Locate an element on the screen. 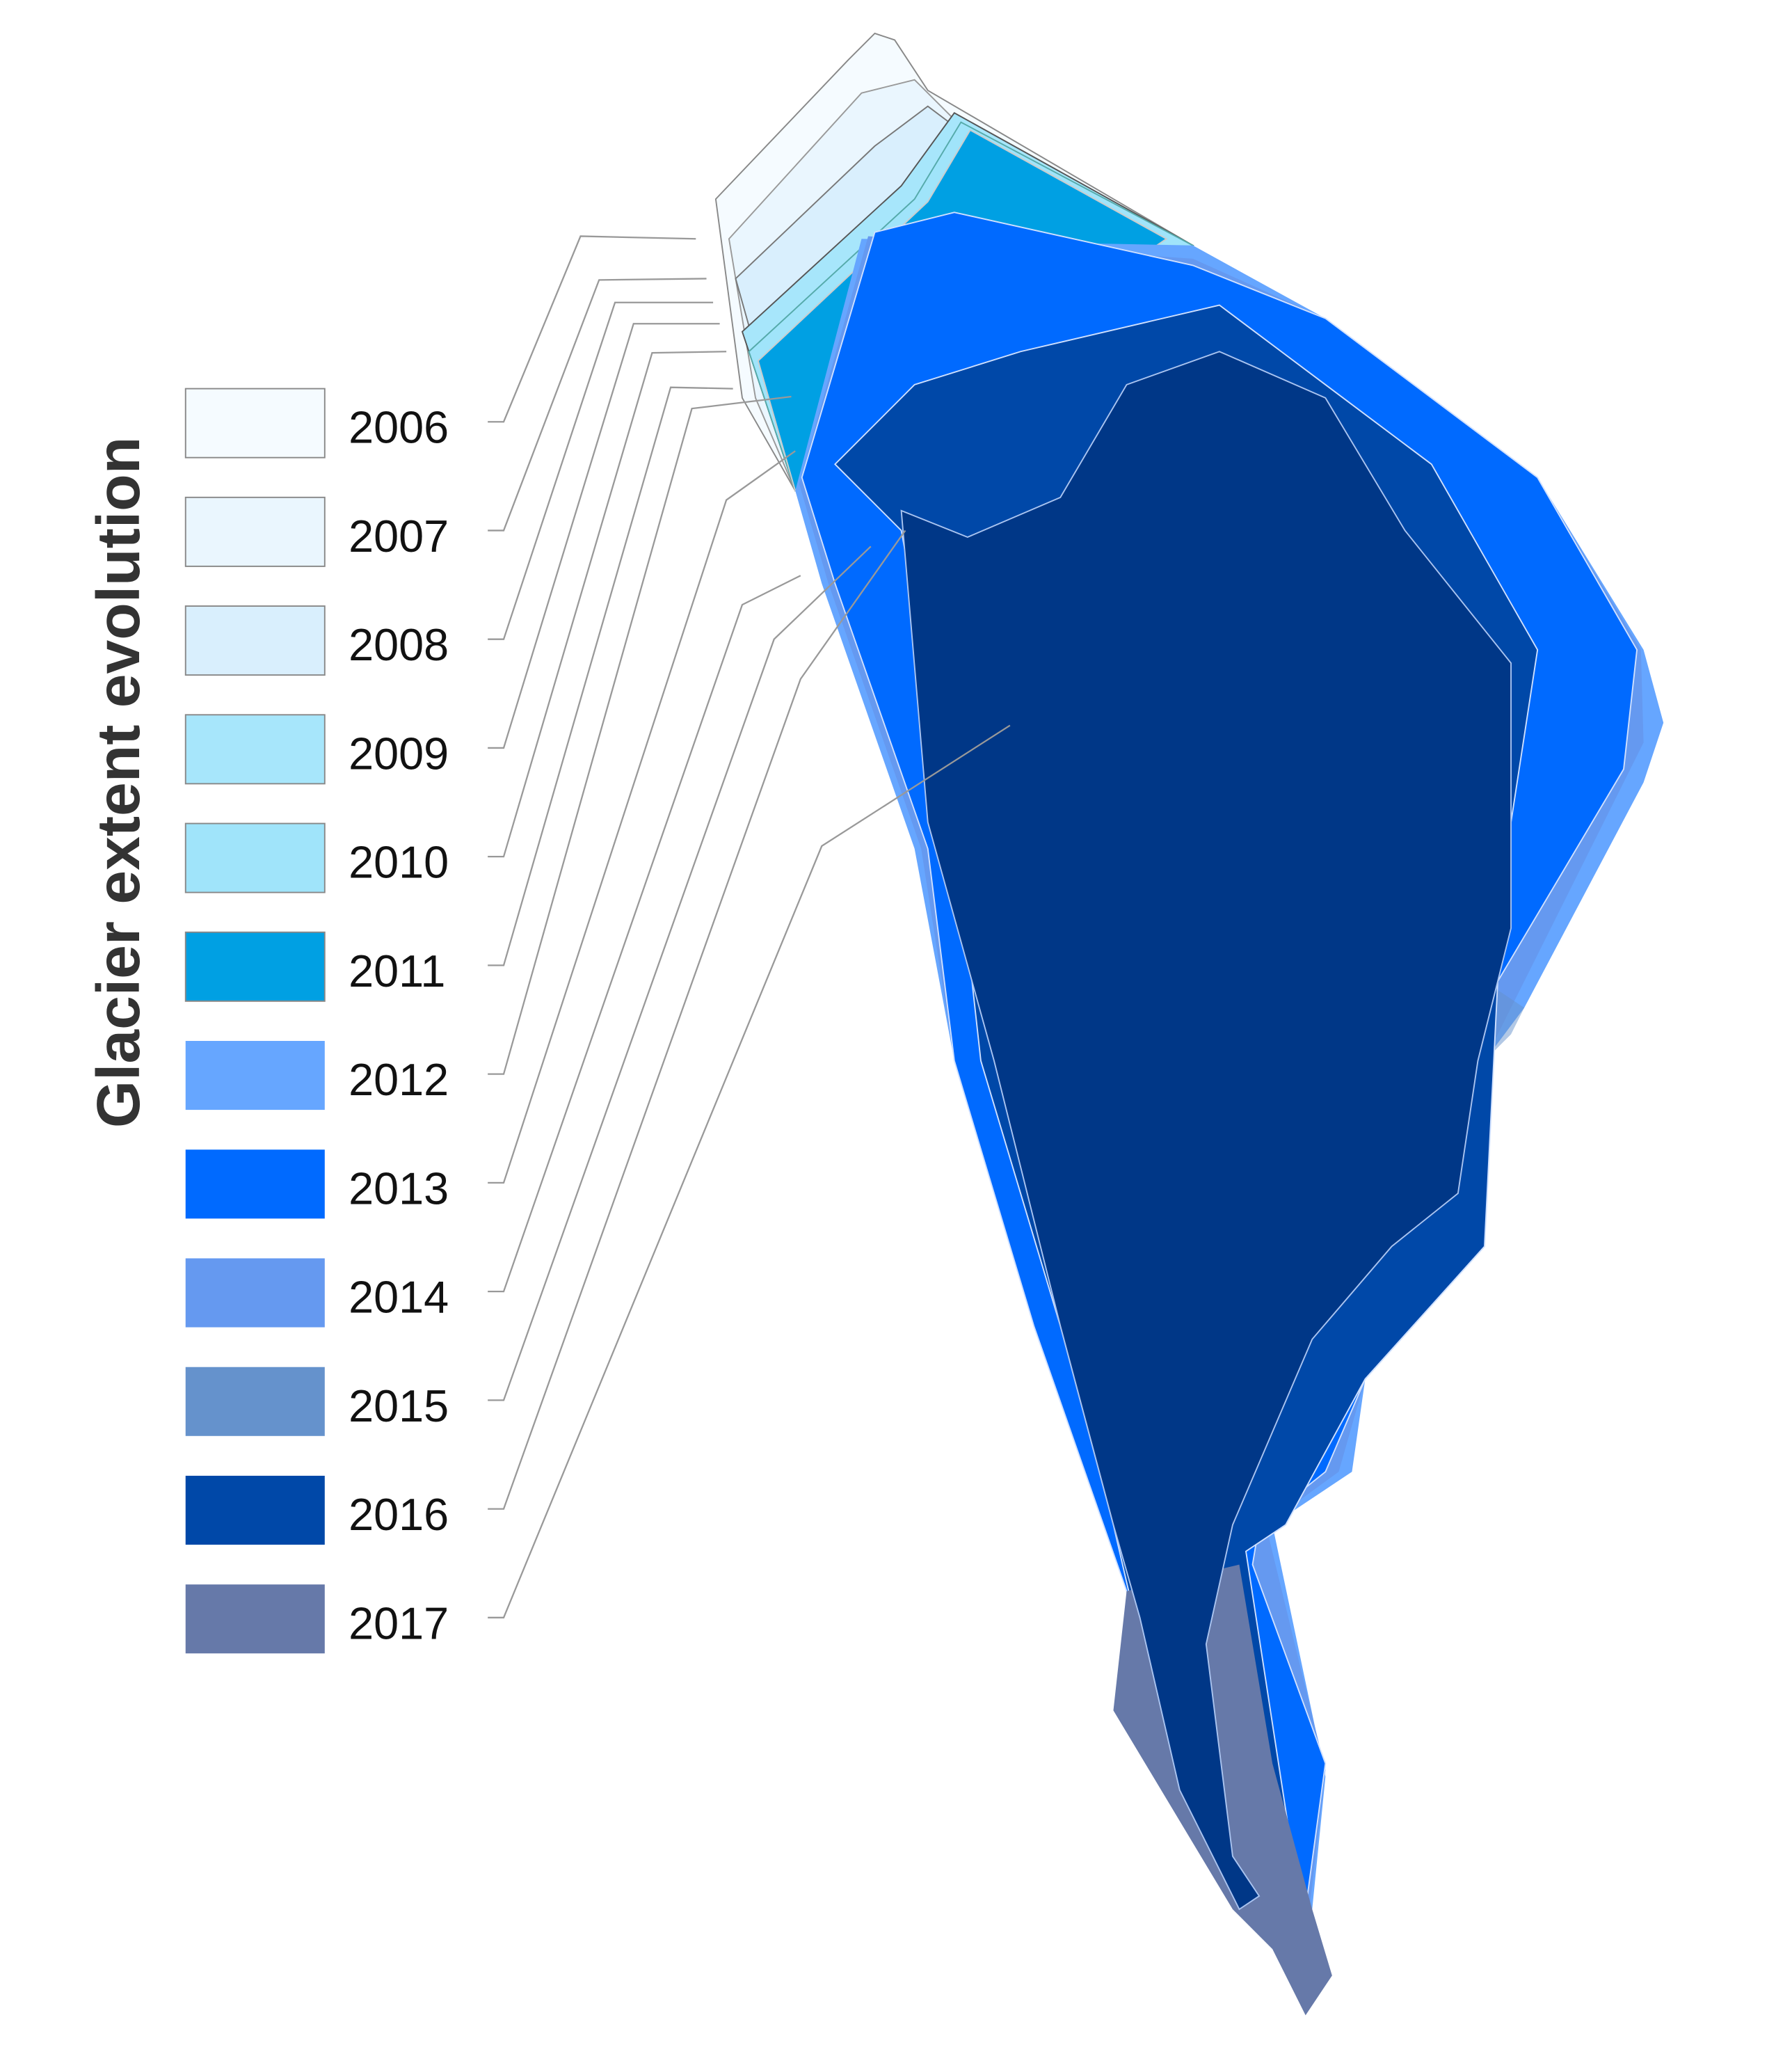 The height and width of the screenshot is (2054, 1792). legend-label: 2011 is located at coordinates (397, 971).